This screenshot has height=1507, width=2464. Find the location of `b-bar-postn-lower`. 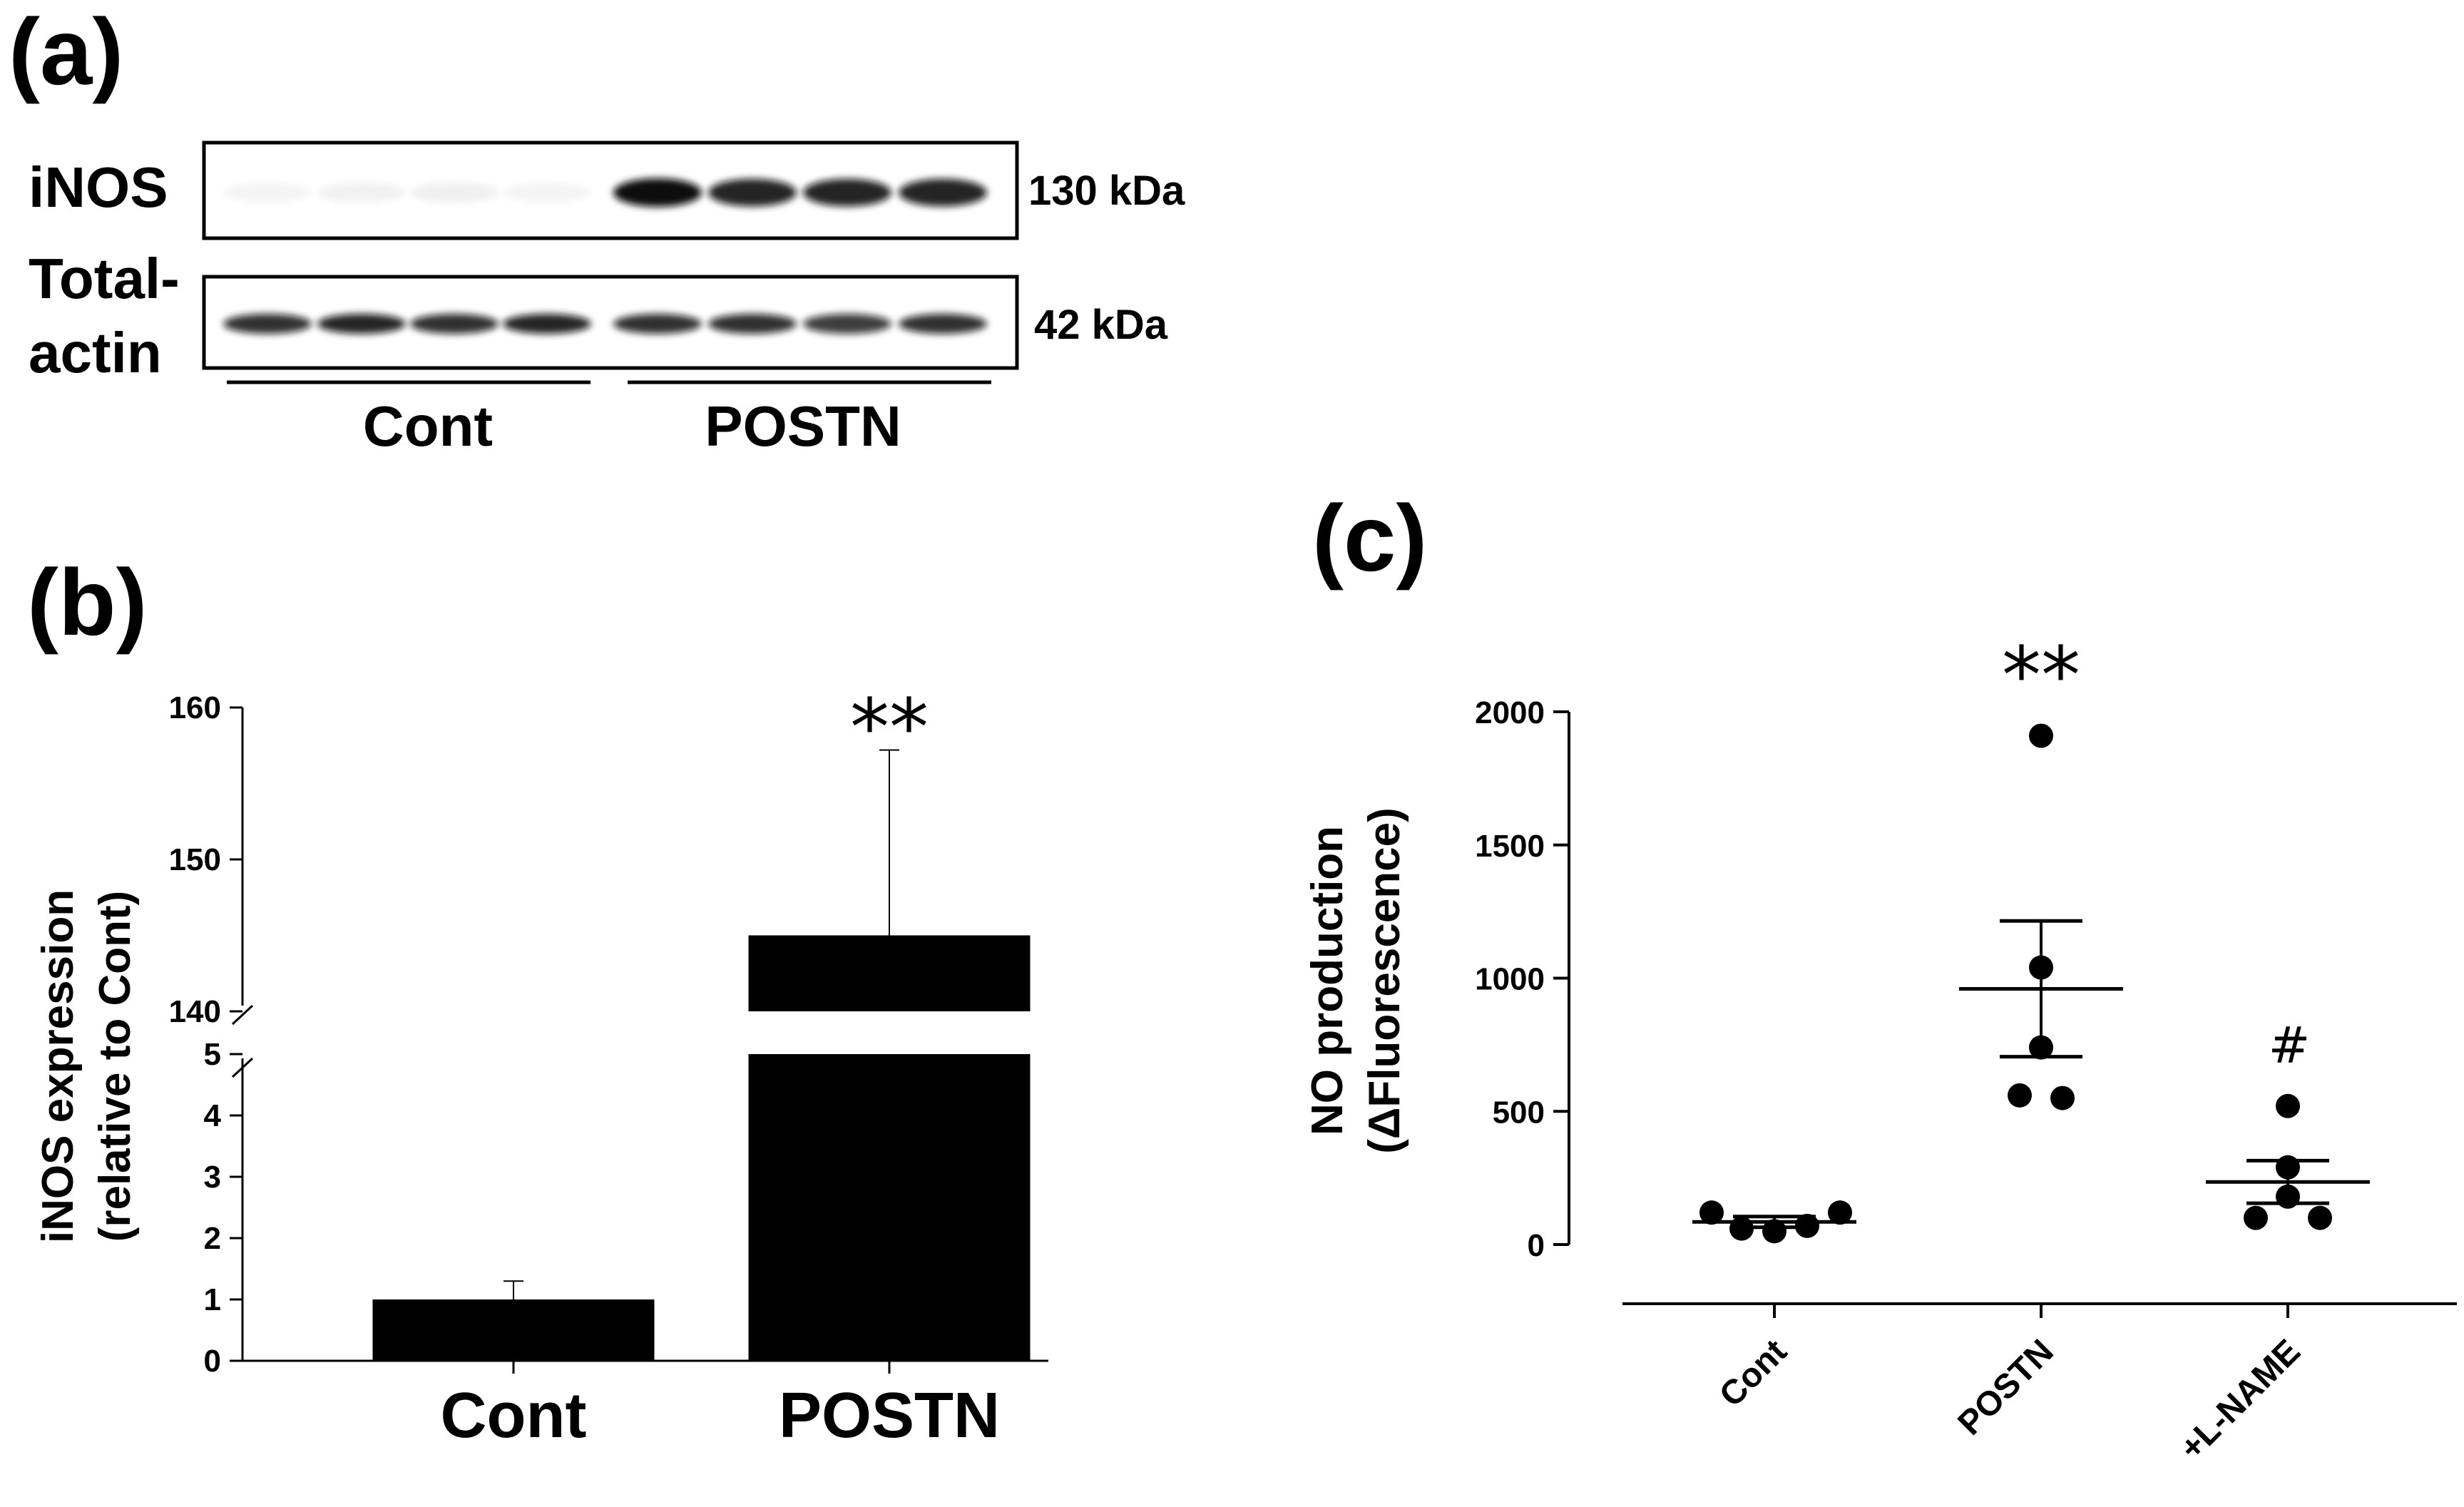

b-bar-postn-lower is located at coordinates (890, 1207).